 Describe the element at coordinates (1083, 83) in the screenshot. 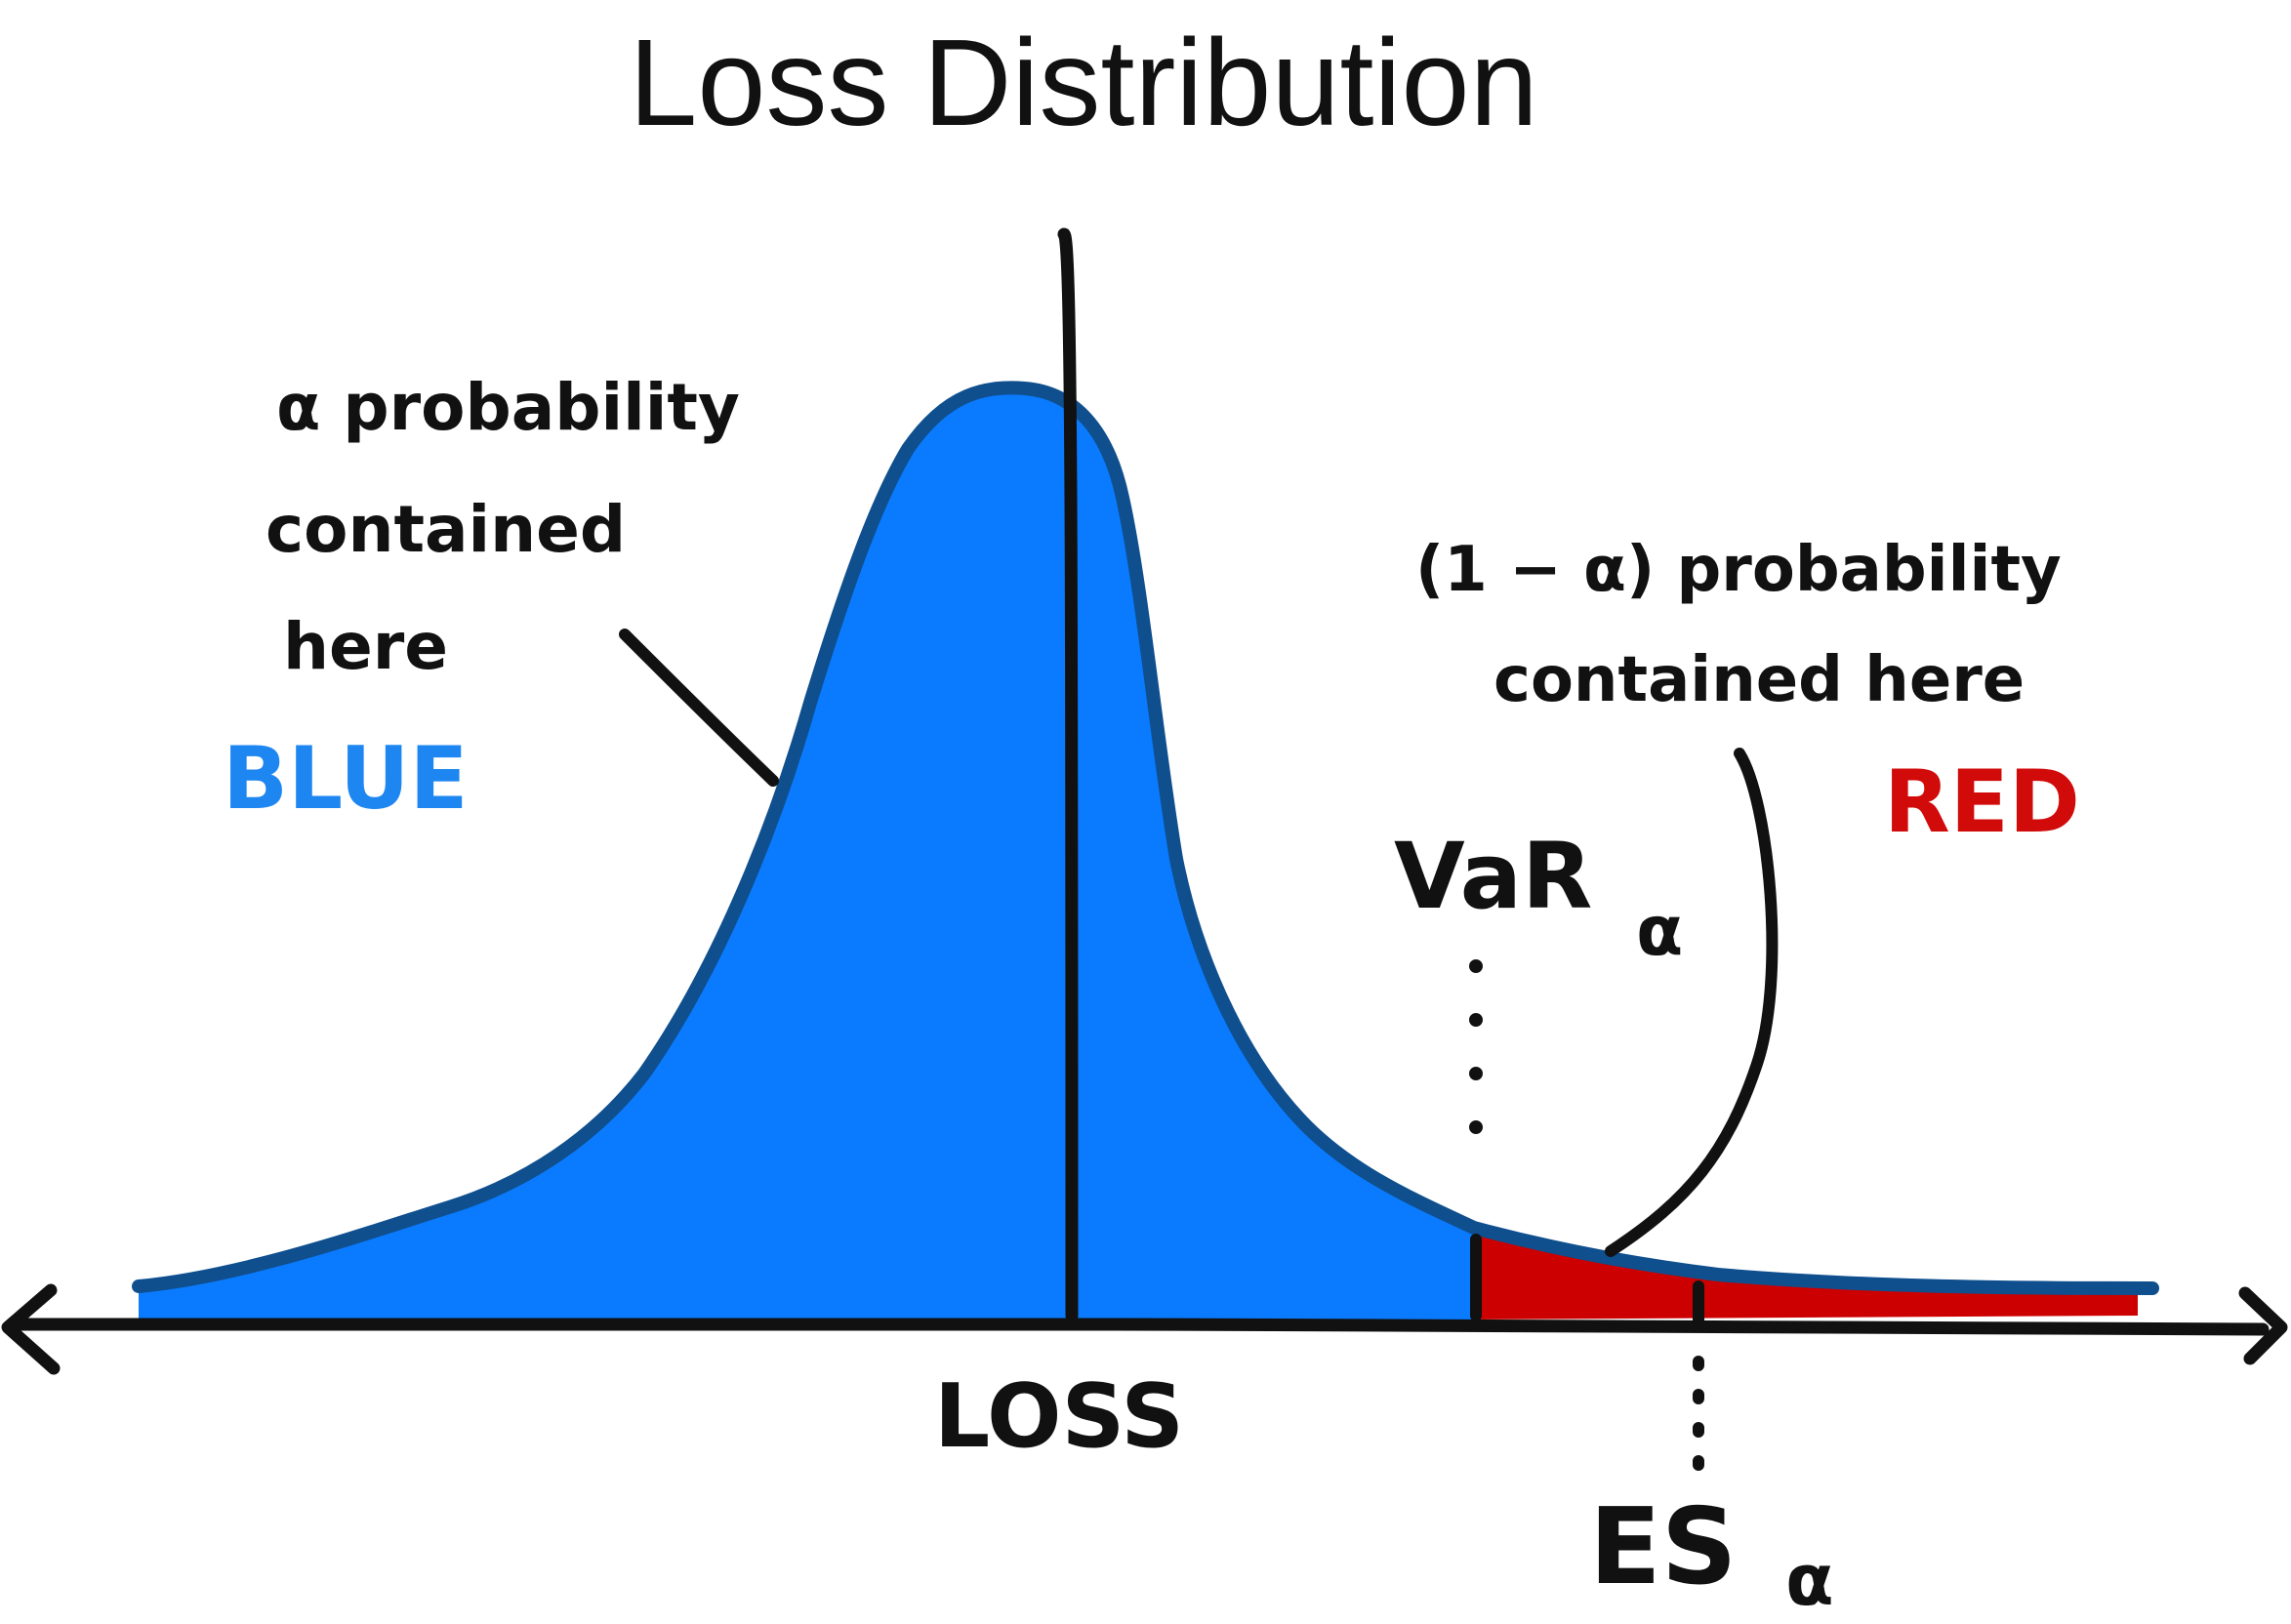

I see `diagram-title: Loss Distribution` at that location.